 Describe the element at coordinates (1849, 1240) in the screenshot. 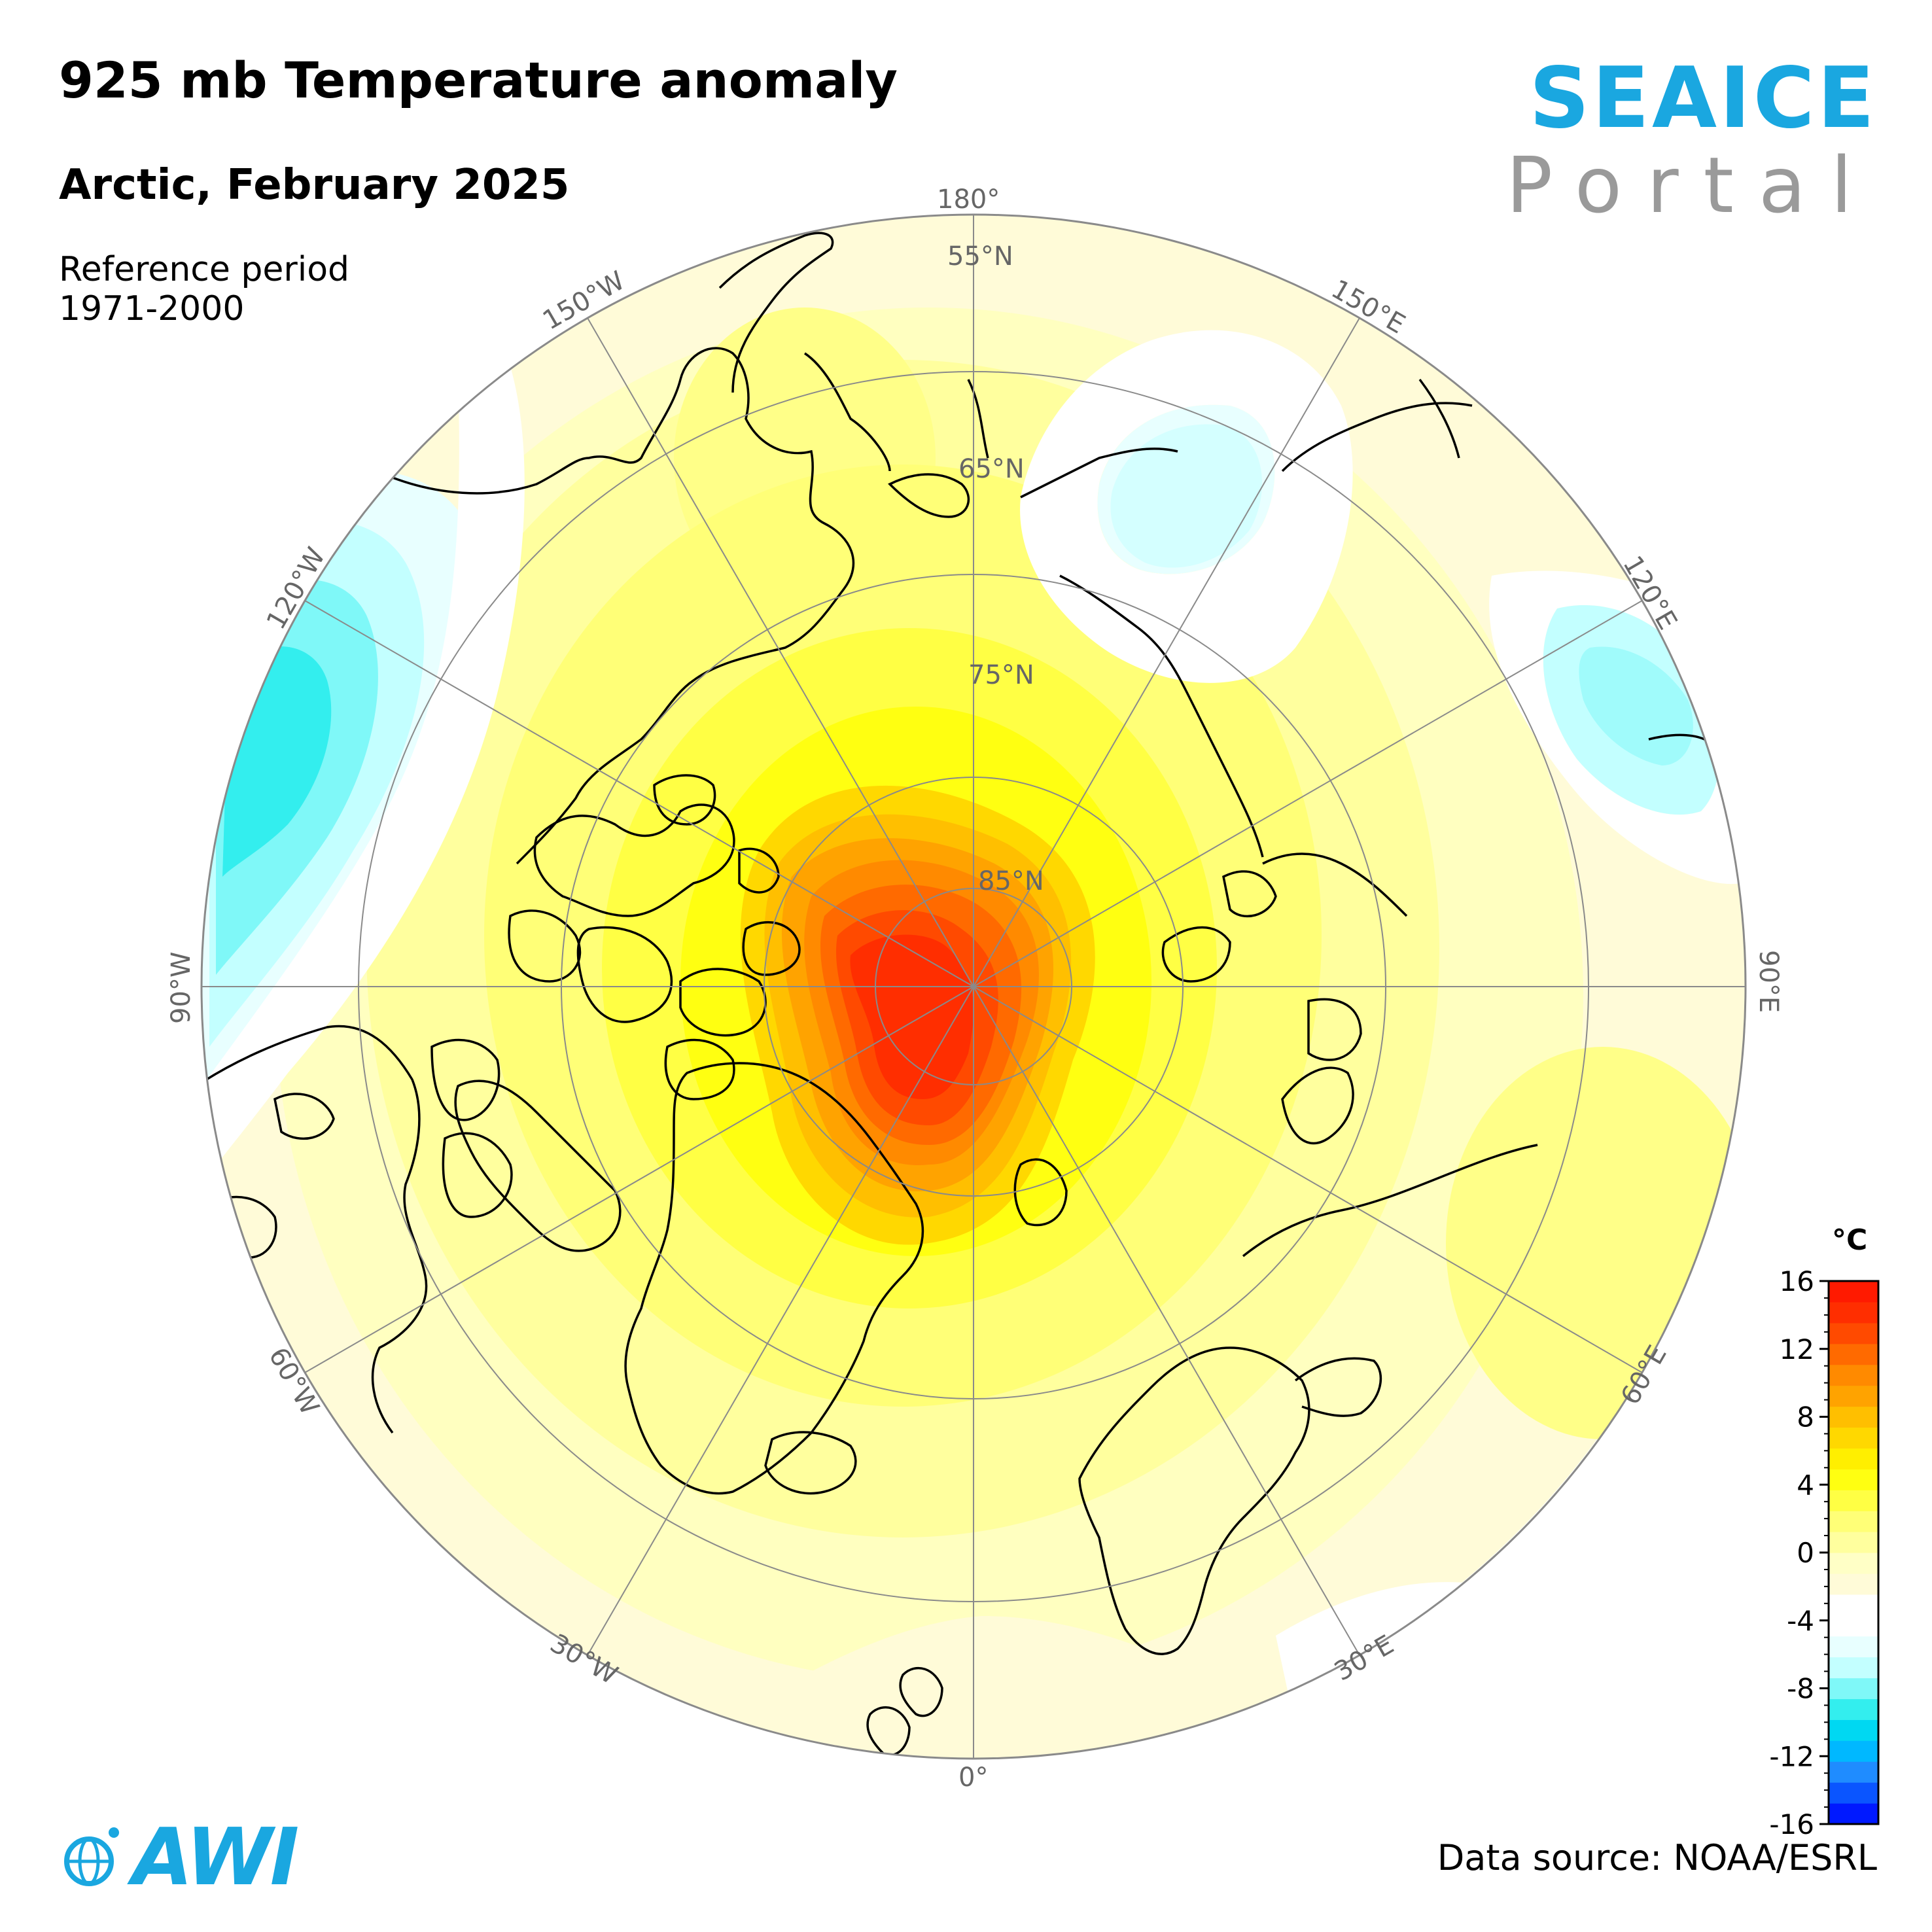

I see `colorbar-unit: °C` at that location.